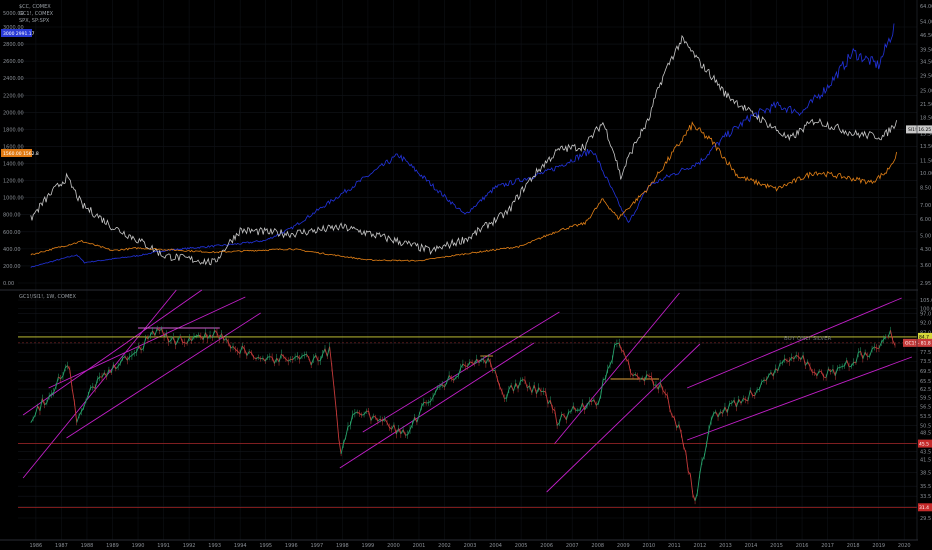 This screenshot has height=550, width=932. I want to click on right-axis-label: 64.00, so click(926, 7).